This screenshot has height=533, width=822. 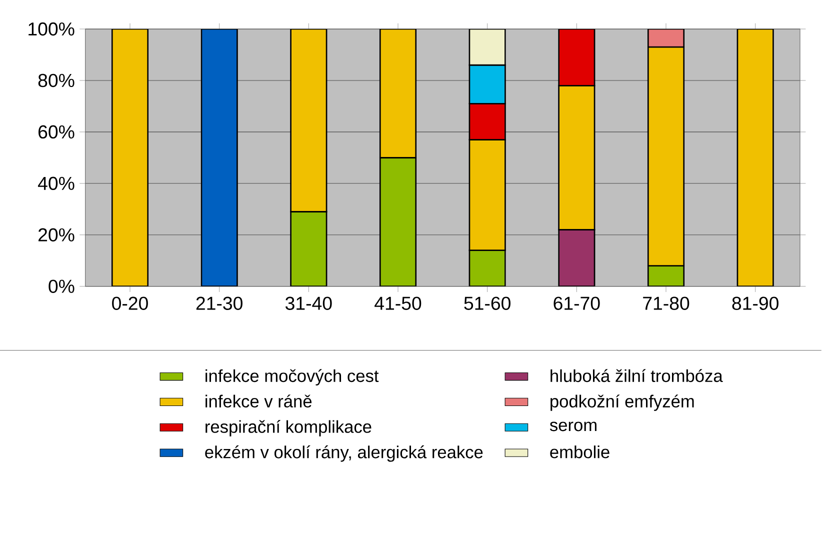 I want to click on y-tick-label: 20%, so click(x=56, y=235).